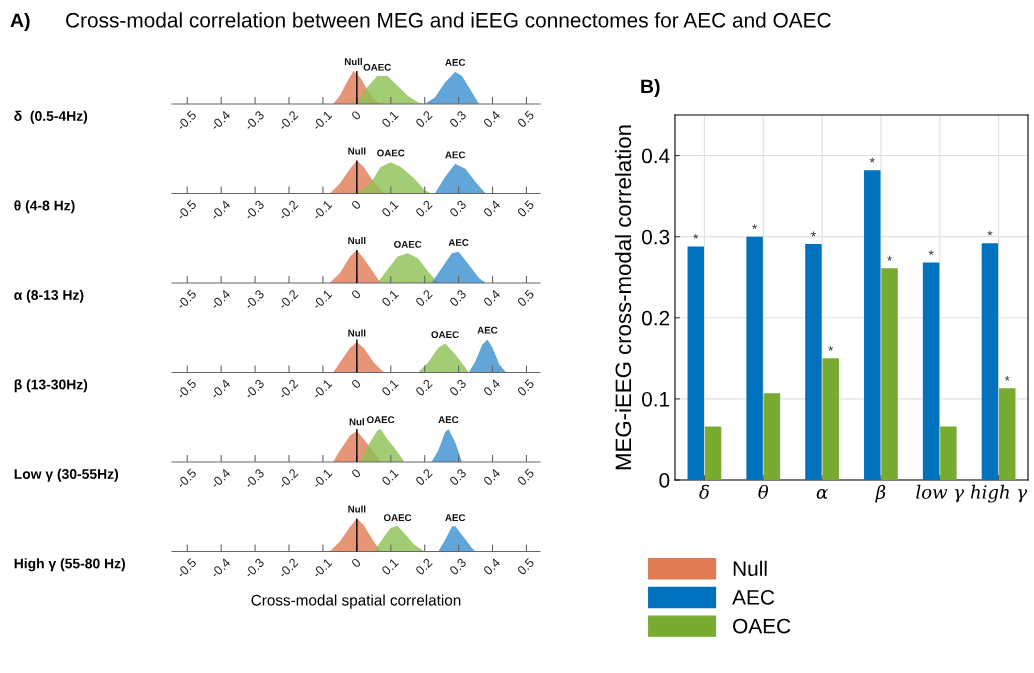  Describe the element at coordinates (66, 475) in the screenshot. I see `y-axis-title: Low γ (30-55Hz)` at that location.